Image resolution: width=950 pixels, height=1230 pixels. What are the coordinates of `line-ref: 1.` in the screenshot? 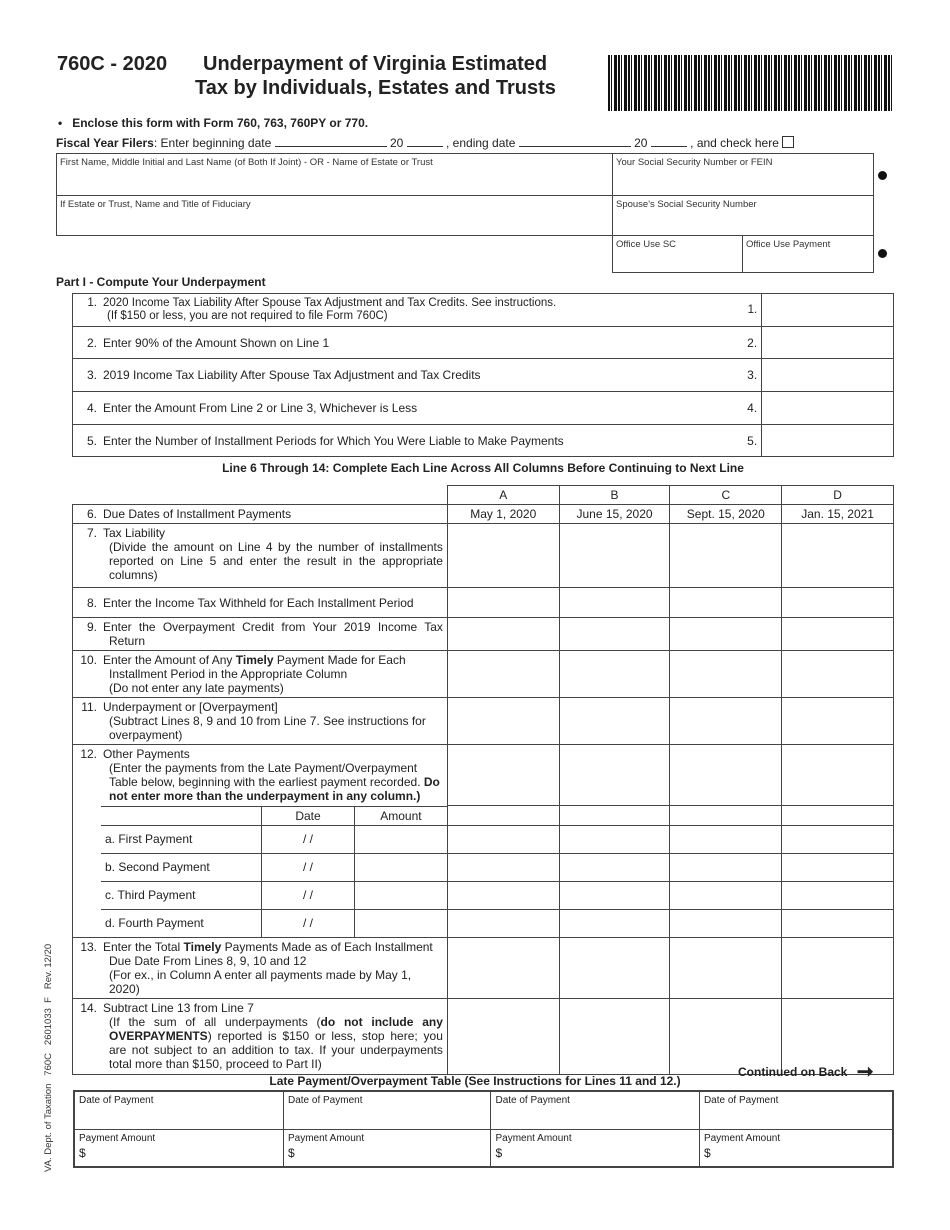 It's located at (752, 310).